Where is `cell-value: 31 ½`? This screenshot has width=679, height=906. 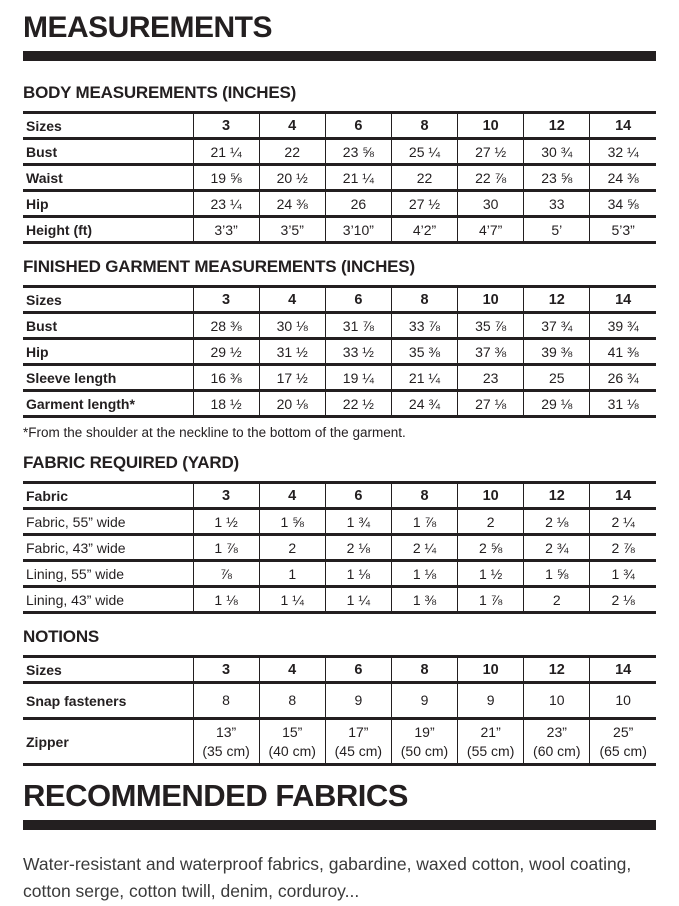
cell-value: 31 ½ is located at coordinates (292, 351).